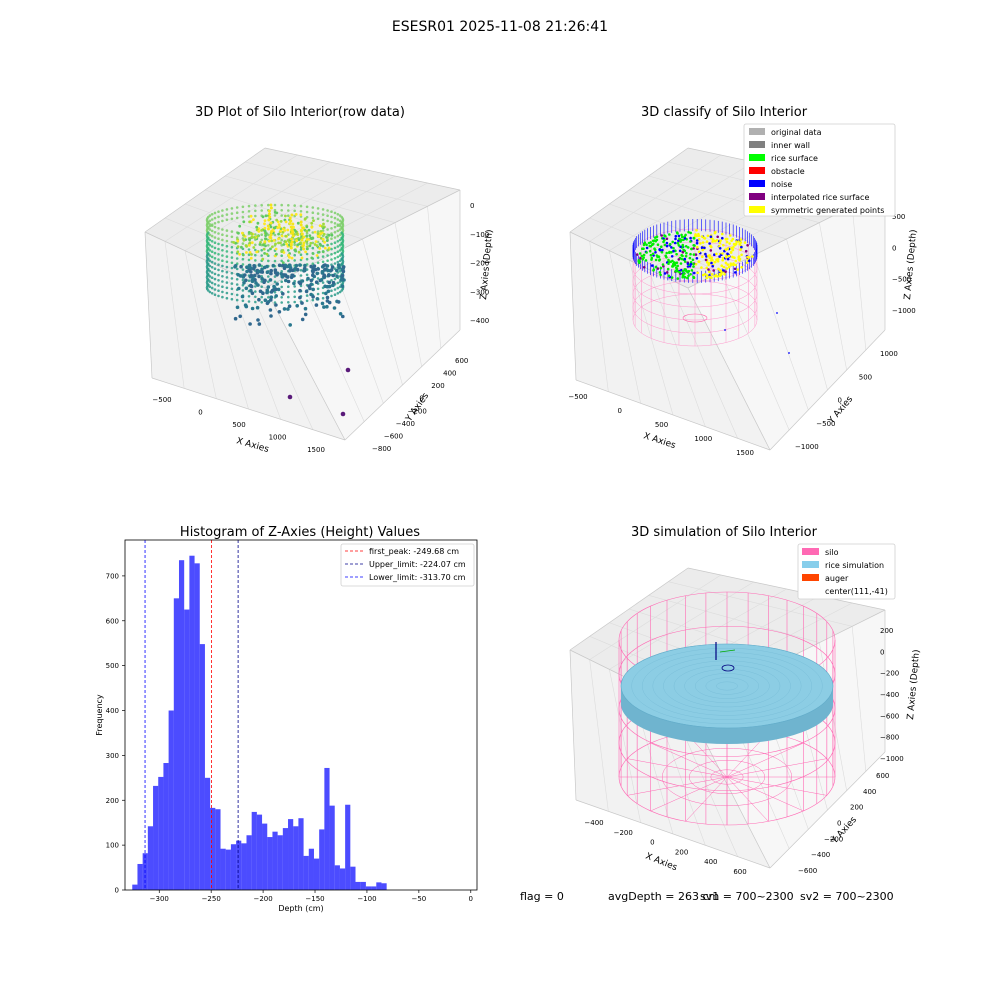 The image size is (1000, 1000). What do you see at coordinates (99, 715) in the screenshot?
I see `histogram-ylabel: Frequency` at bounding box center [99, 715].